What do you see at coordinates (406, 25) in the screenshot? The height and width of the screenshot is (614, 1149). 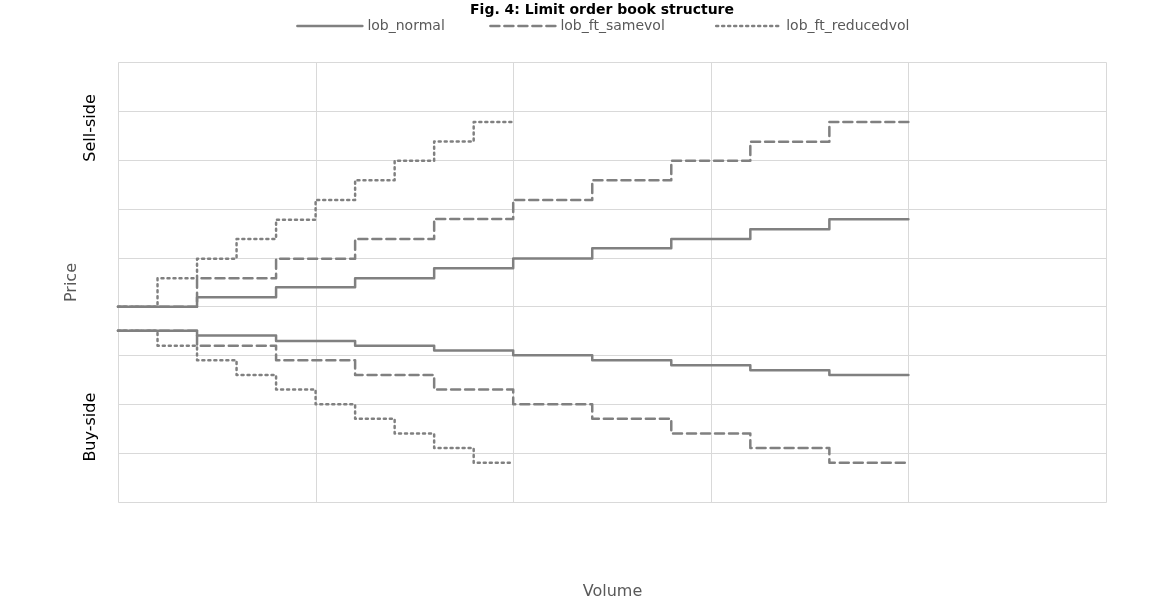 I see `legend-label: lob_normal` at bounding box center [406, 25].